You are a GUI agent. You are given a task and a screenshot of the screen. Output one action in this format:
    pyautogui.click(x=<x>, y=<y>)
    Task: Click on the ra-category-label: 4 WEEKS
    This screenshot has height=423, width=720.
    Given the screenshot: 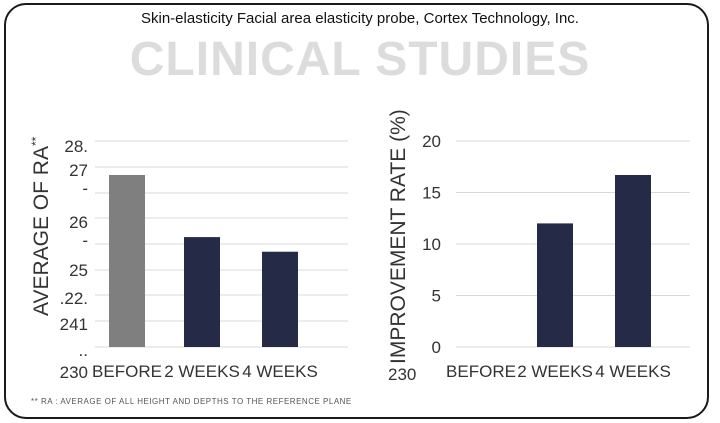 What is the action you would take?
    pyautogui.click(x=280, y=371)
    